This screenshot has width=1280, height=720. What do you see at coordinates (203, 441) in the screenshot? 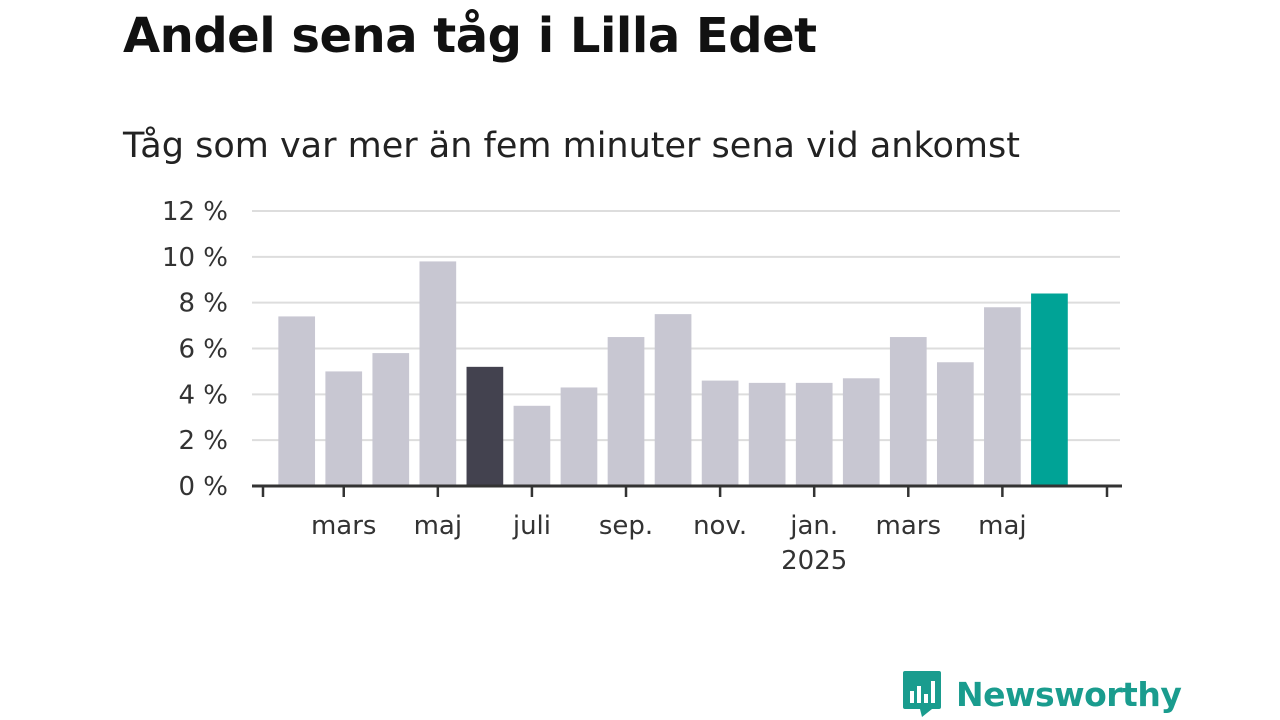
I see `y-tick-label: 2 %` at bounding box center [203, 441].